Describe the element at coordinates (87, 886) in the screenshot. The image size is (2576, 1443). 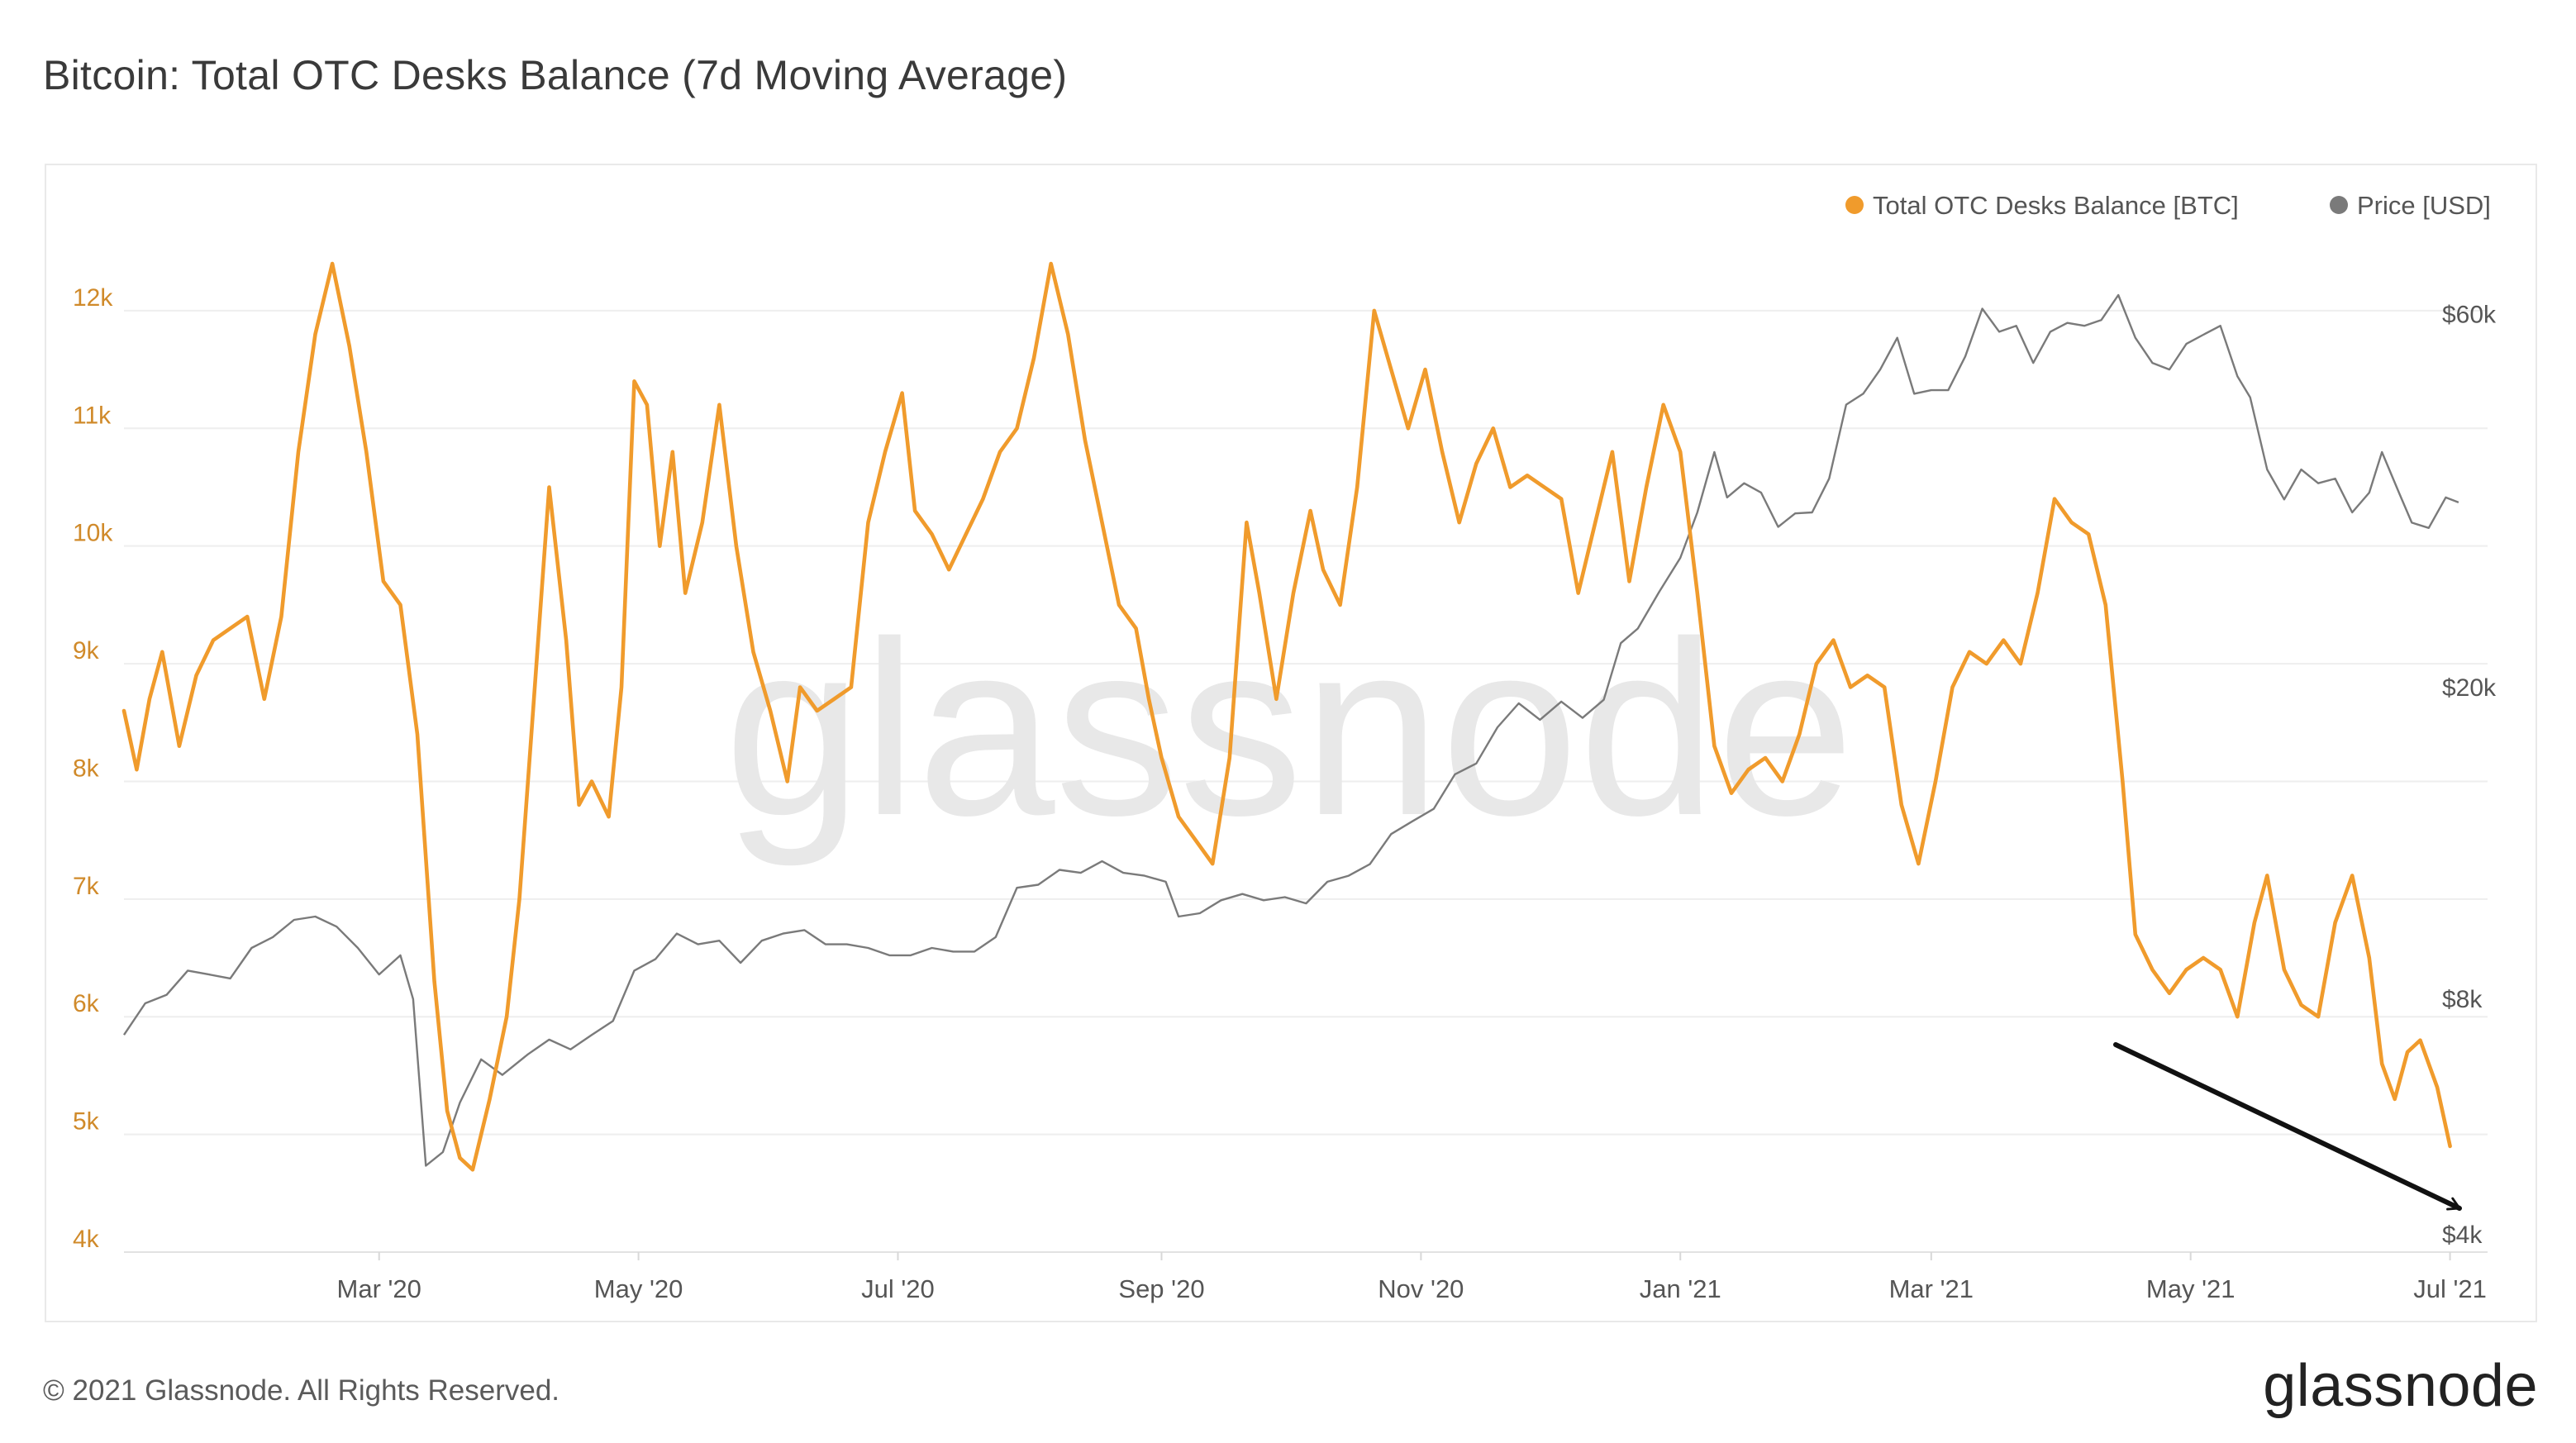
I see `left-axis-tick-label: 7k` at that location.